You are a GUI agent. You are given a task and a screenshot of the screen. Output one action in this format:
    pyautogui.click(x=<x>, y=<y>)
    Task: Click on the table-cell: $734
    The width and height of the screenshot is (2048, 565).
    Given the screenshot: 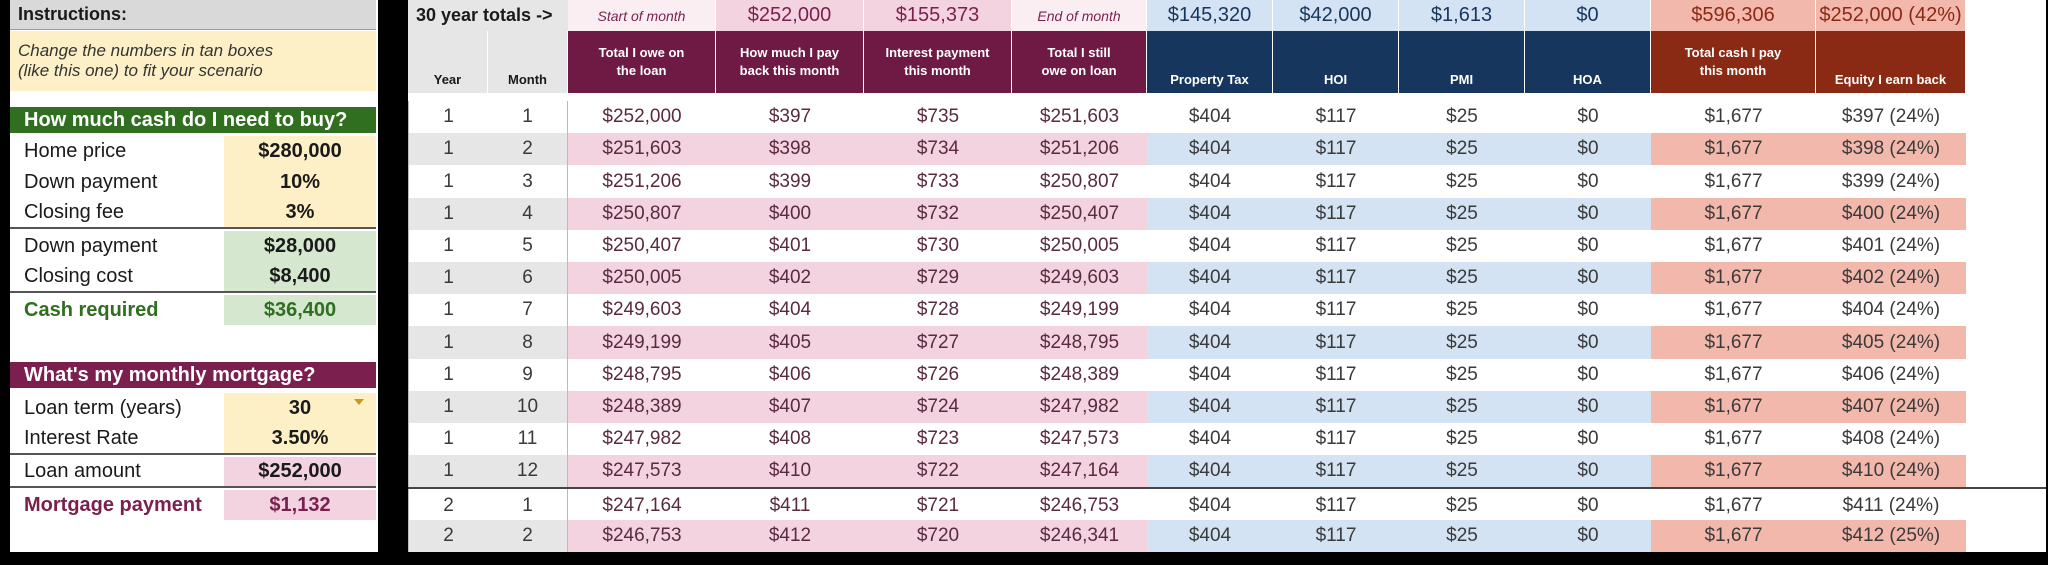 What is the action you would take?
    pyautogui.click(x=938, y=149)
    